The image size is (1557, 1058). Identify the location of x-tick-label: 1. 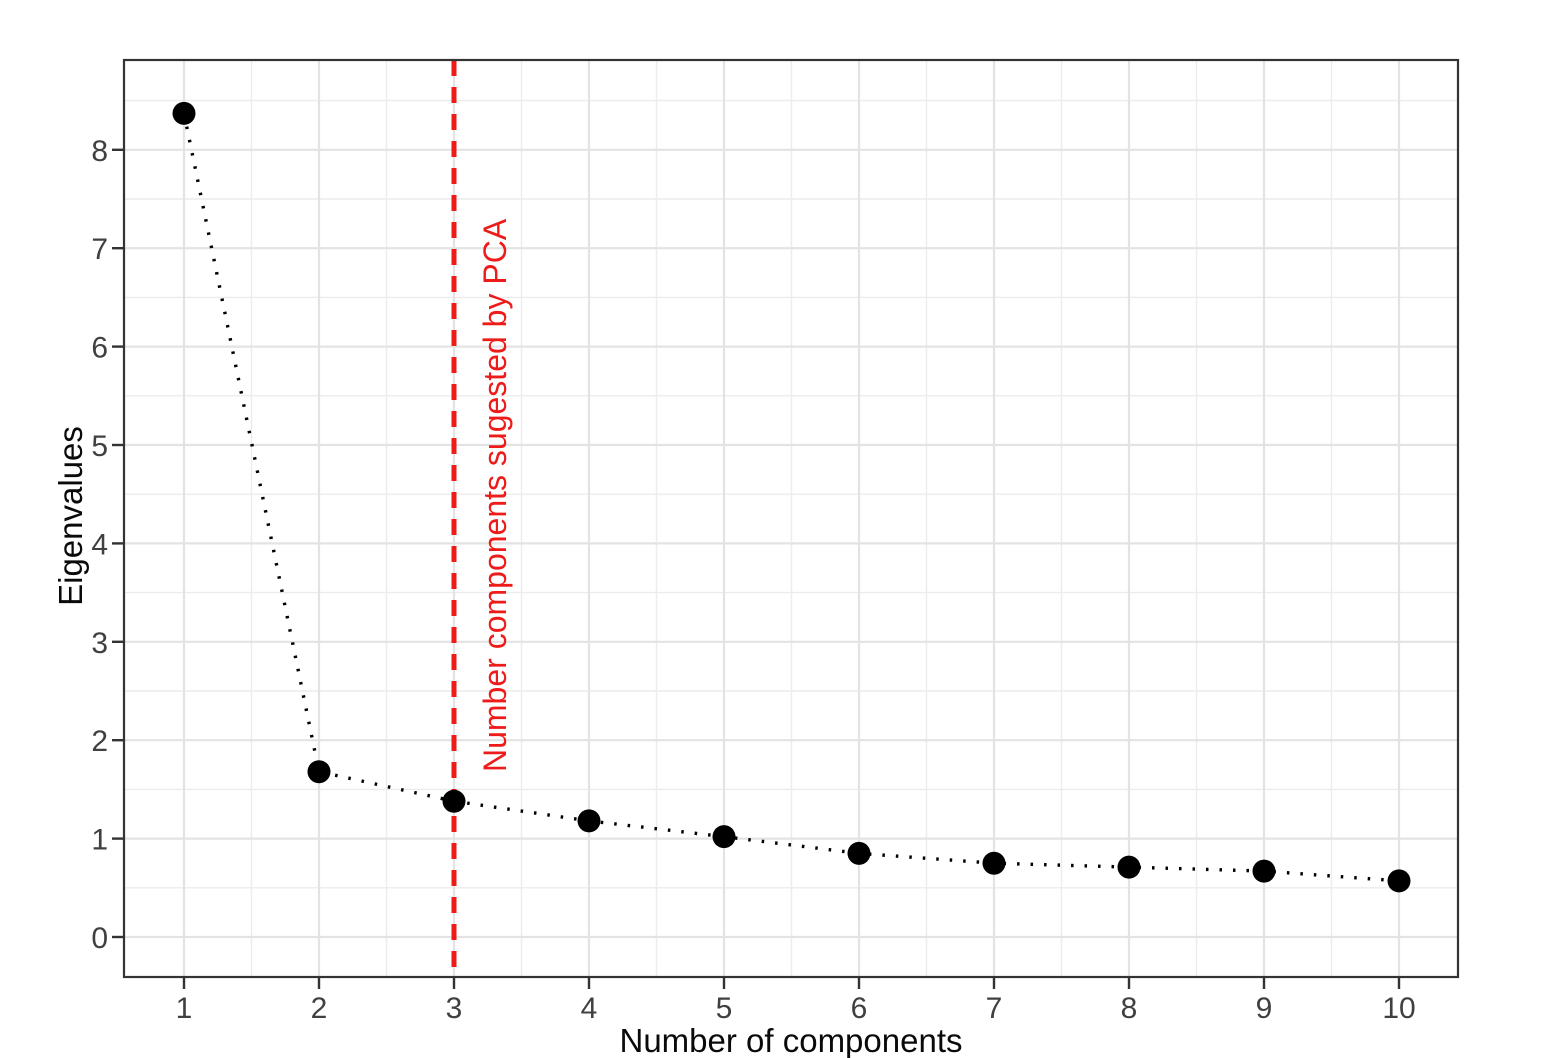
(184, 1008).